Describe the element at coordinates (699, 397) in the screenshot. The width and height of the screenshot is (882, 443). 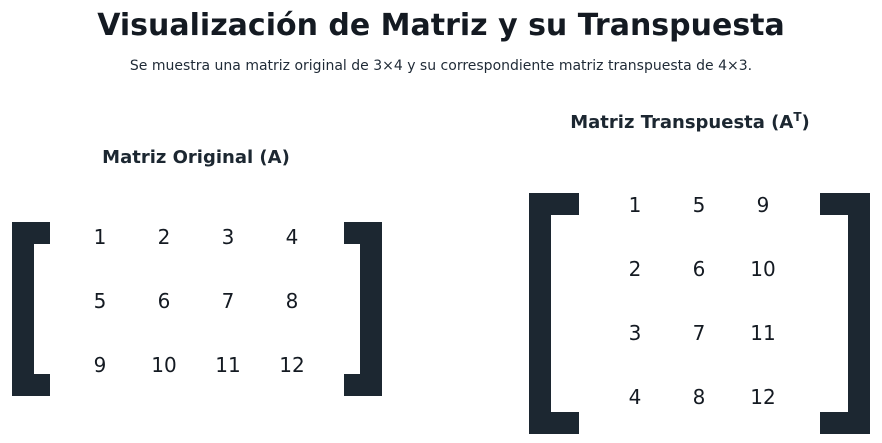
I see `transpose-cell-r4-c2: 8` at that location.